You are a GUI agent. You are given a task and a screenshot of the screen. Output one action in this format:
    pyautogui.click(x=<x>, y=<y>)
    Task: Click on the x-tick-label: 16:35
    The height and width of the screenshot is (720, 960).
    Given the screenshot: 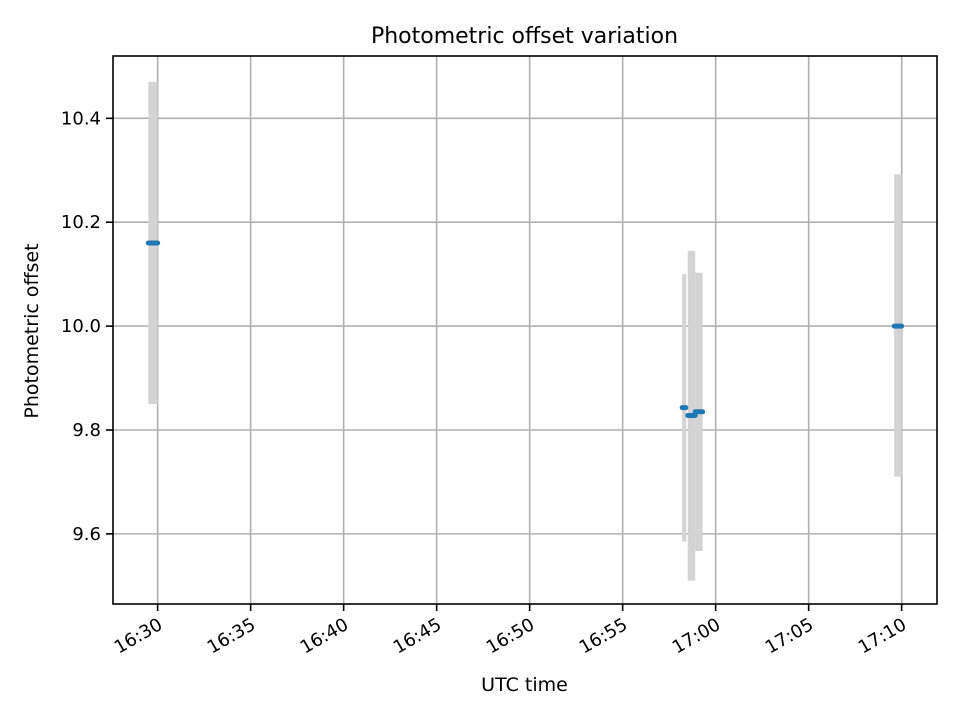 What is the action you would take?
    pyautogui.click(x=231, y=636)
    